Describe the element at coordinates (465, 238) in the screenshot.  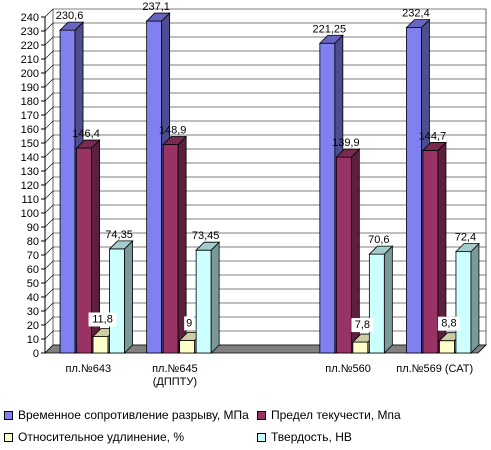
I see `data-label: 72,4` at that location.